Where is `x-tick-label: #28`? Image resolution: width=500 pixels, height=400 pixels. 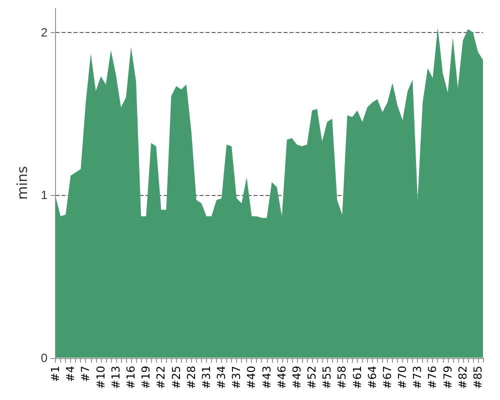
x-tick-label: #28 is located at coordinates (191, 378).